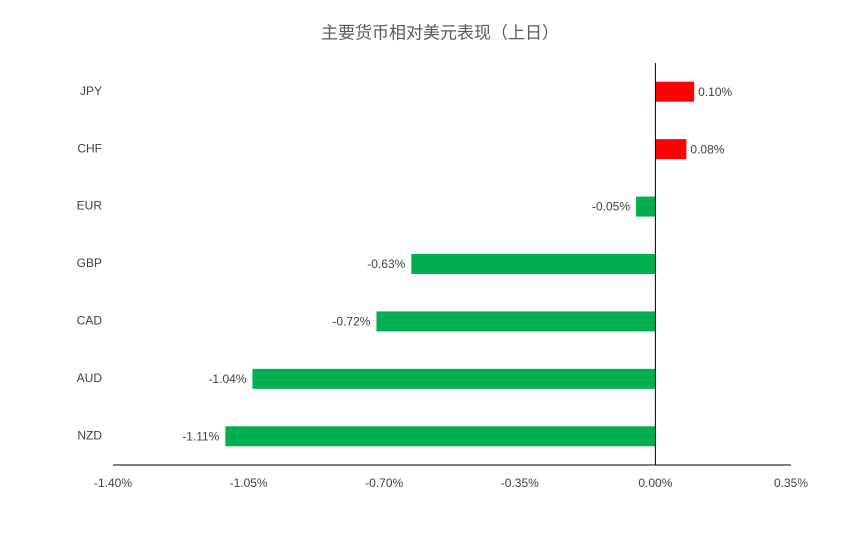  I want to click on x-tick-label: -0.35%, so click(520, 483).